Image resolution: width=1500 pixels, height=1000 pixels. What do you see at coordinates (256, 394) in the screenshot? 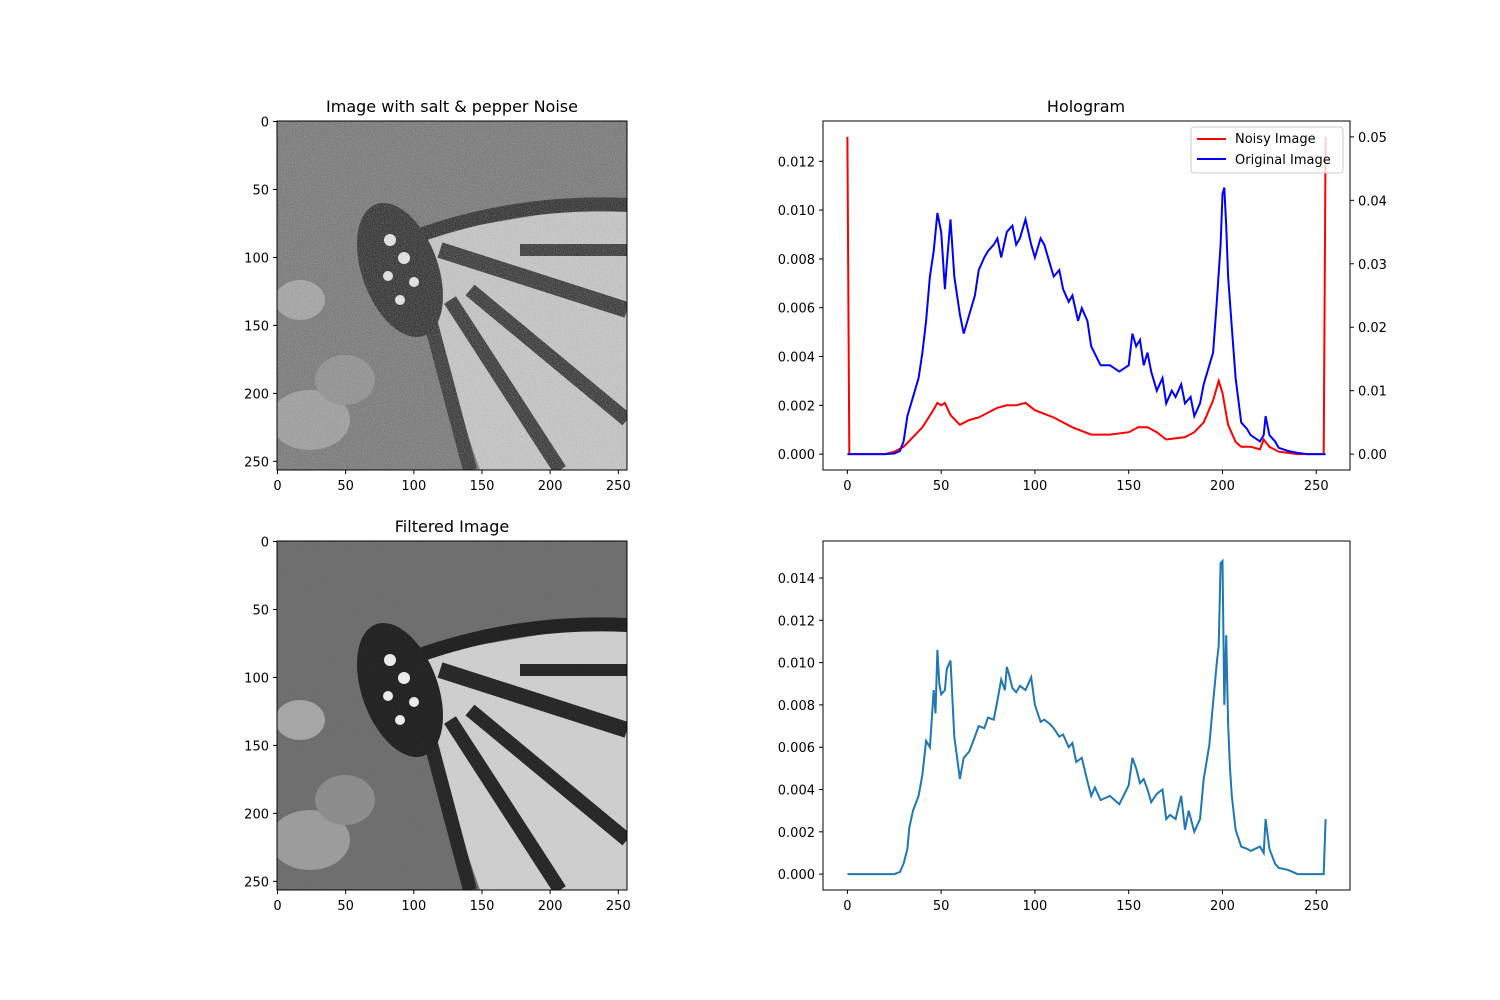
I see `noisy-image-y-tick-label: 200` at bounding box center [256, 394].